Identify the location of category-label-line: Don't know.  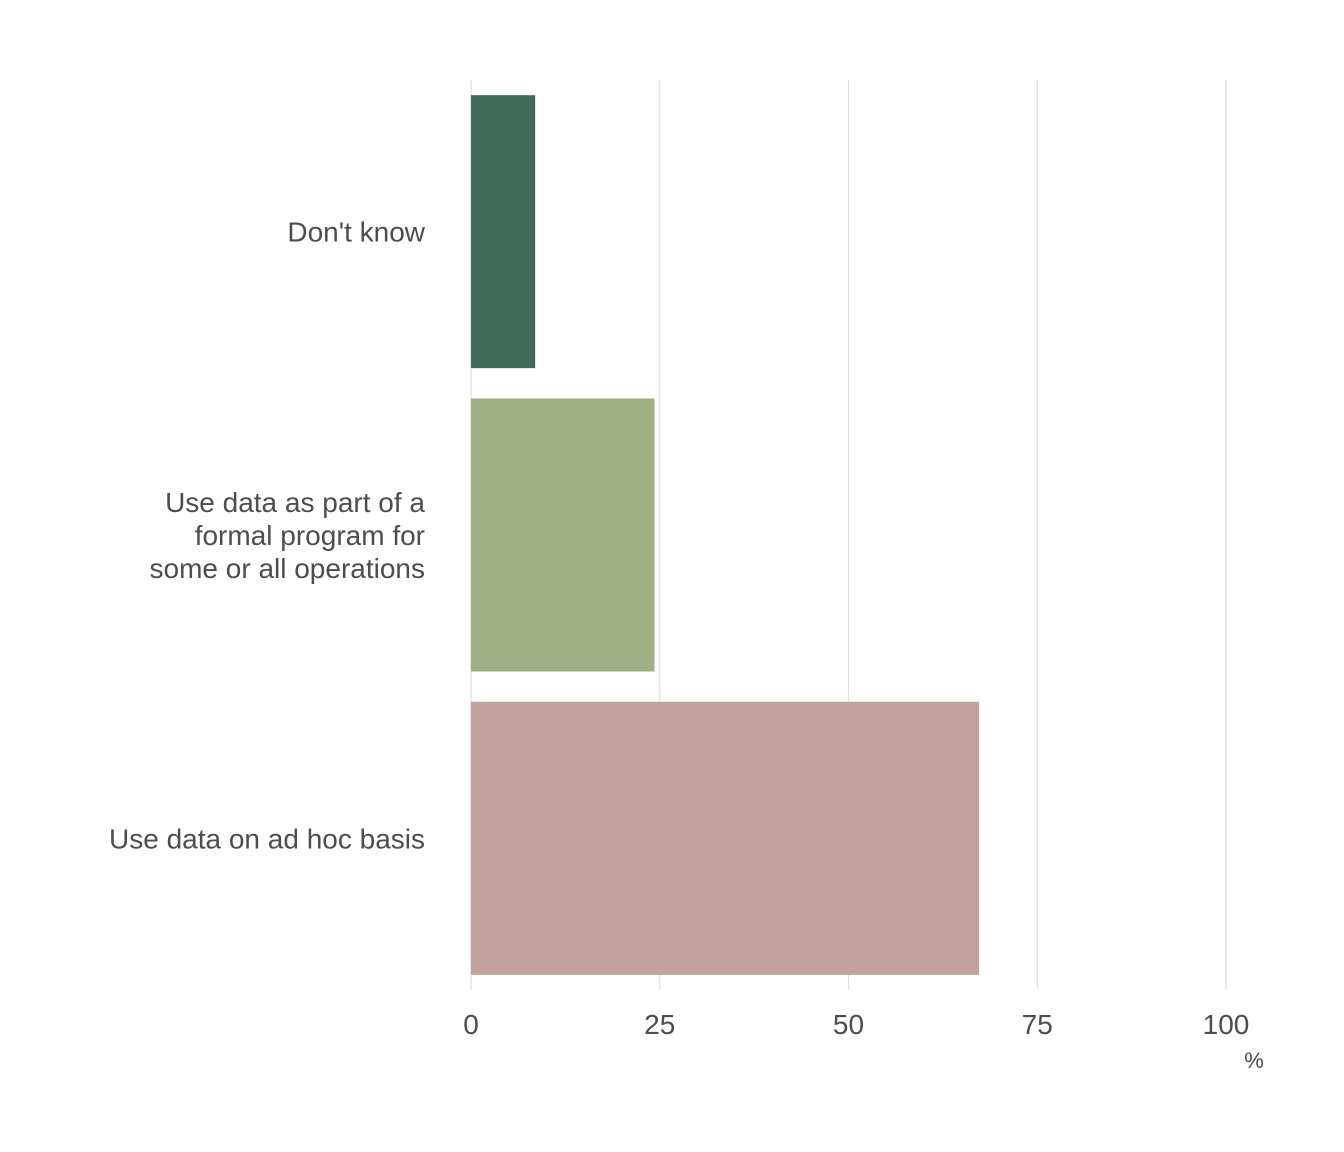
(356, 232).